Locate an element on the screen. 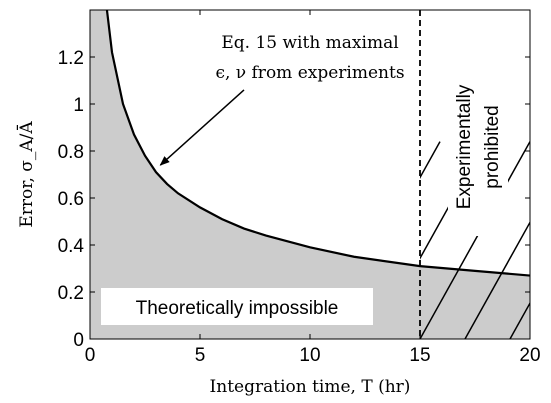 This screenshot has width=551, height=403. annotation-arrow is located at coordinates (202, 127).